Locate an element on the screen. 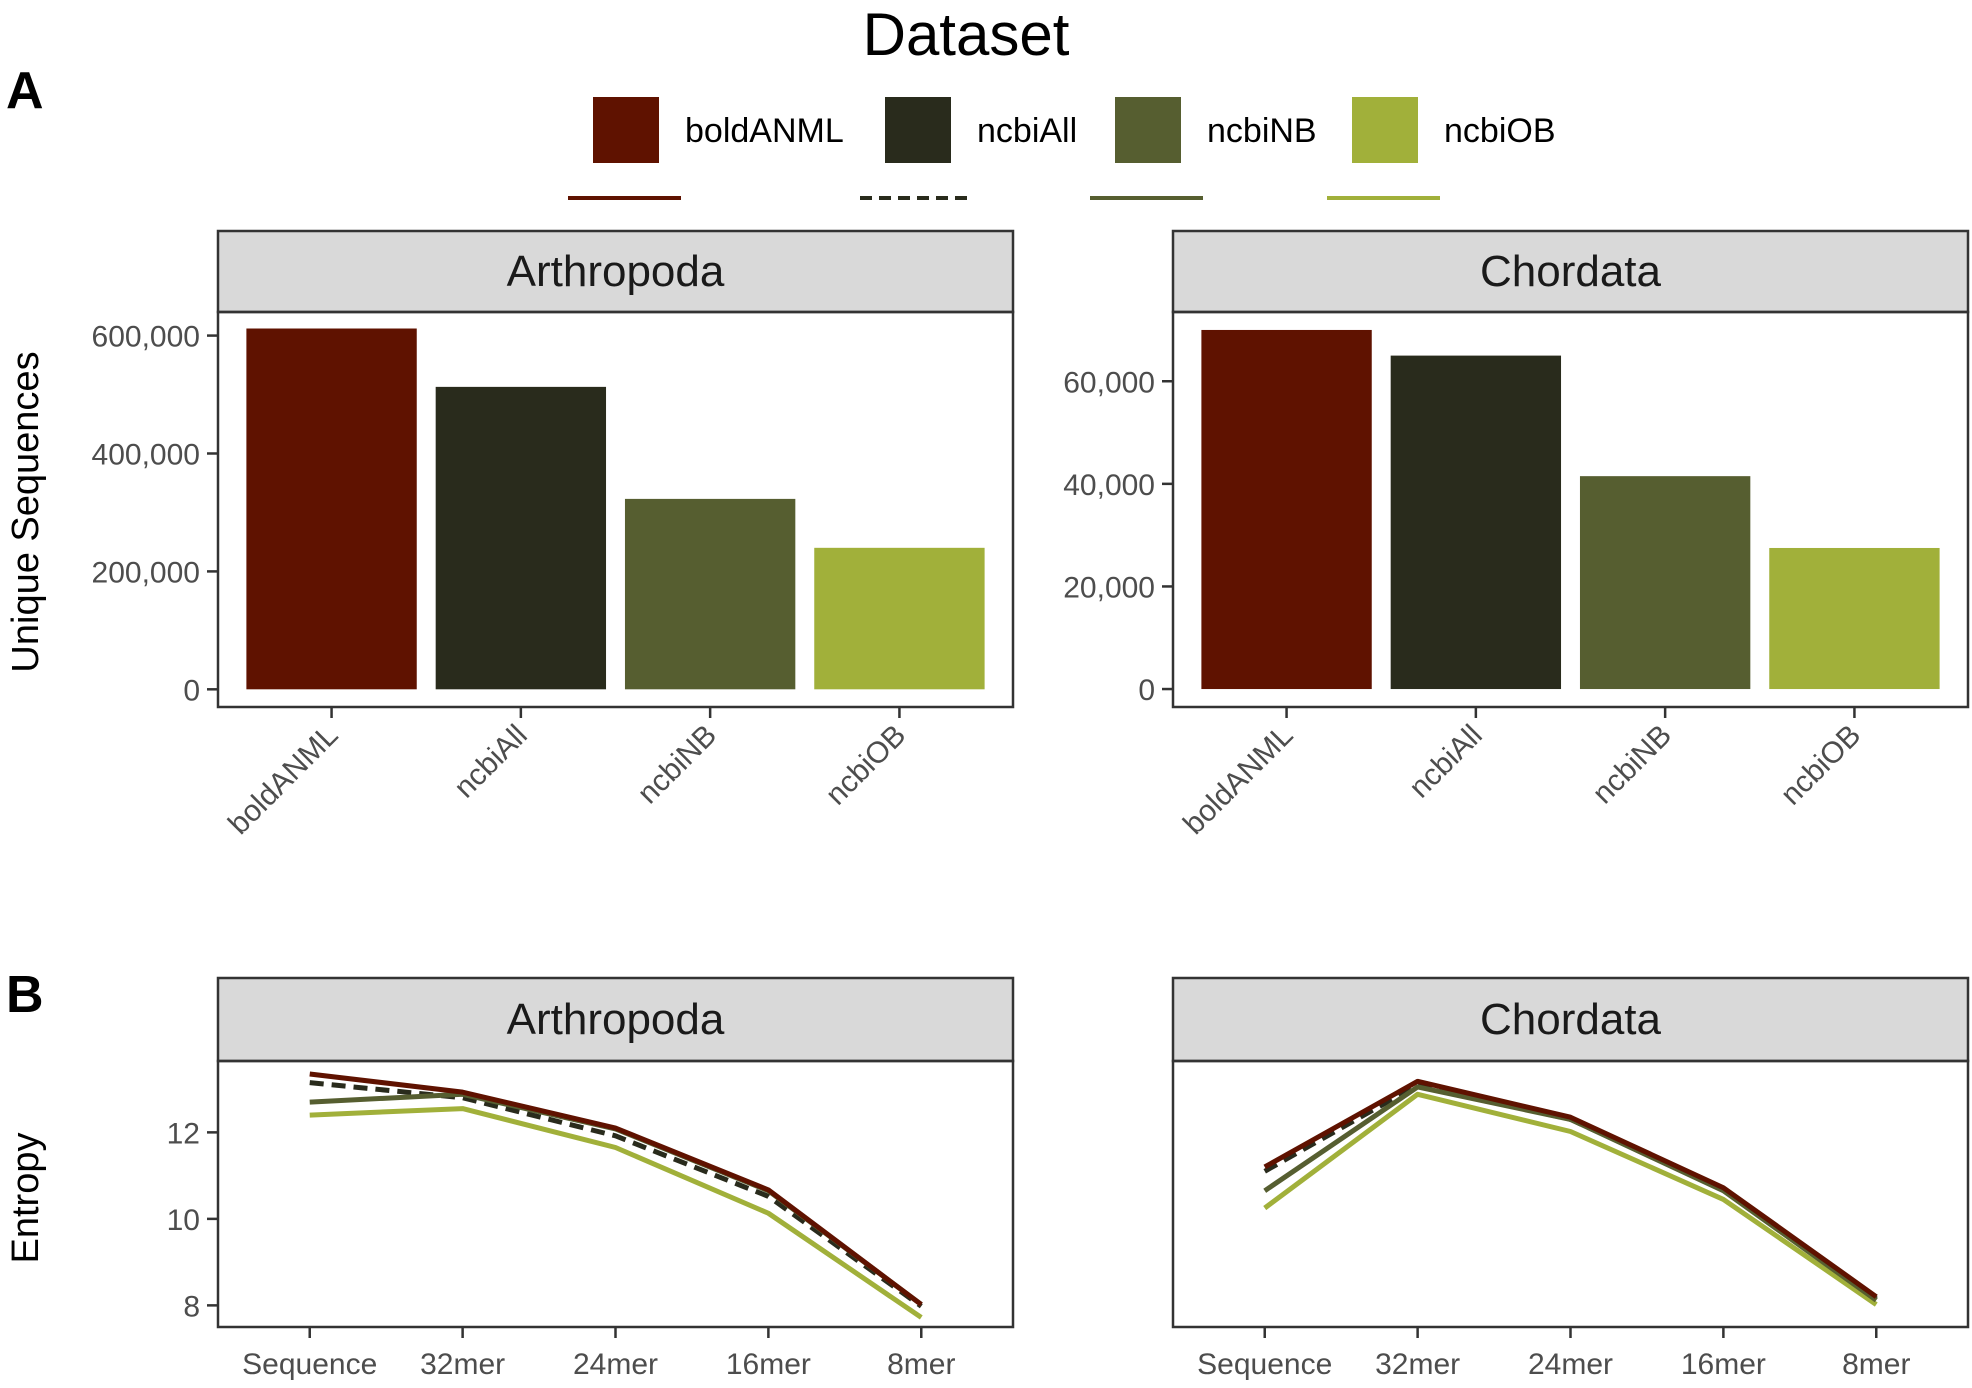 The width and height of the screenshot is (1972, 1388). legend-label: ncbiAll is located at coordinates (1027, 131).